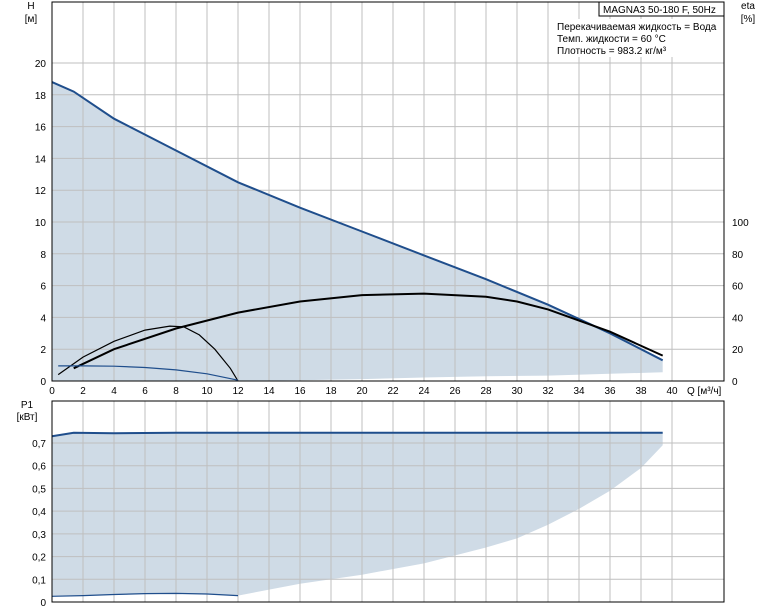 The image size is (774, 611). What do you see at coordinates (148, 353) in the screenshot?
I see `efficiency-min-curve` at bounding box center [148, 353].